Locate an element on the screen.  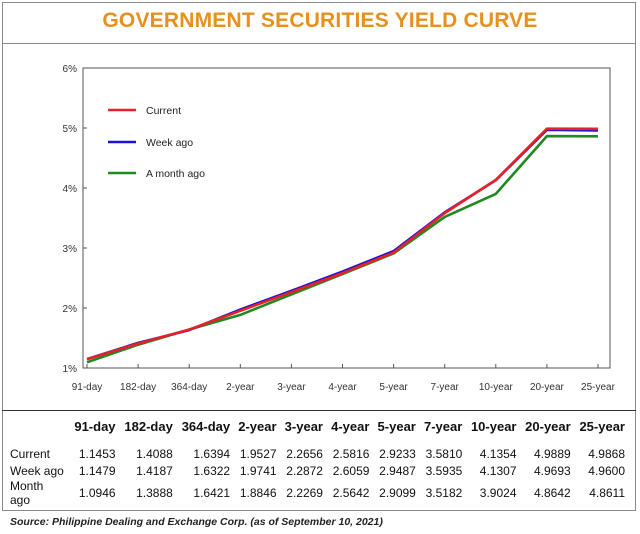
table-cell: 1.8846 is located at coordinates (258, 493).